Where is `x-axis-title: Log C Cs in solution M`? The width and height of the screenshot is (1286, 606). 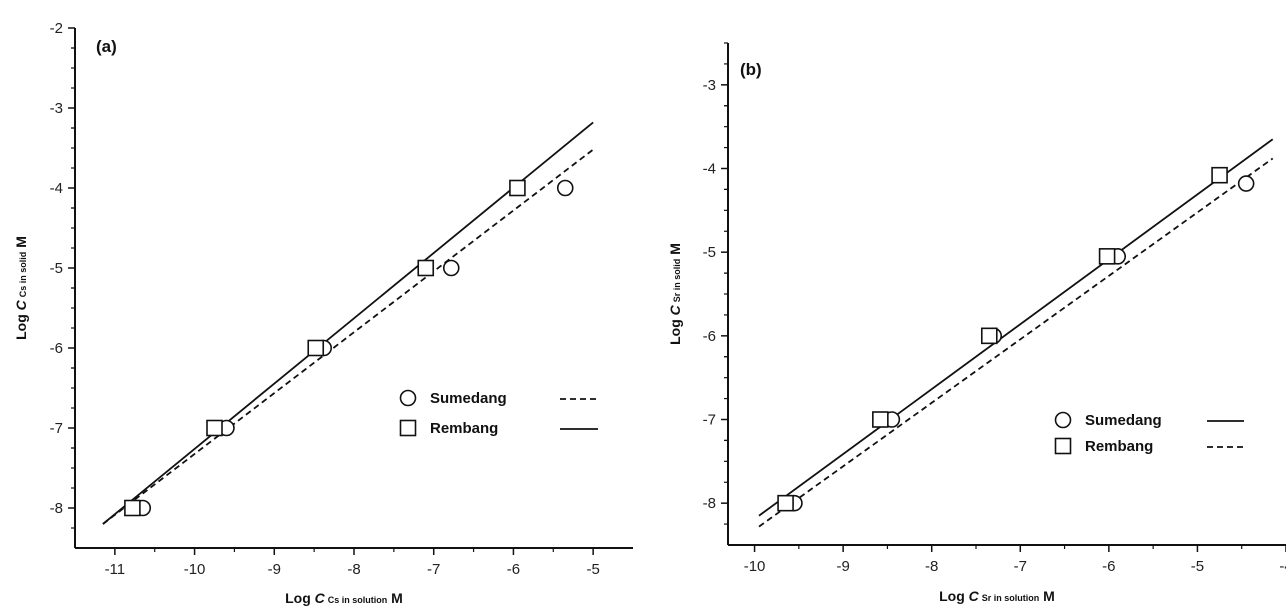
x-axis-title: Log C Cs in solution M is located at coordinates (344, 598).